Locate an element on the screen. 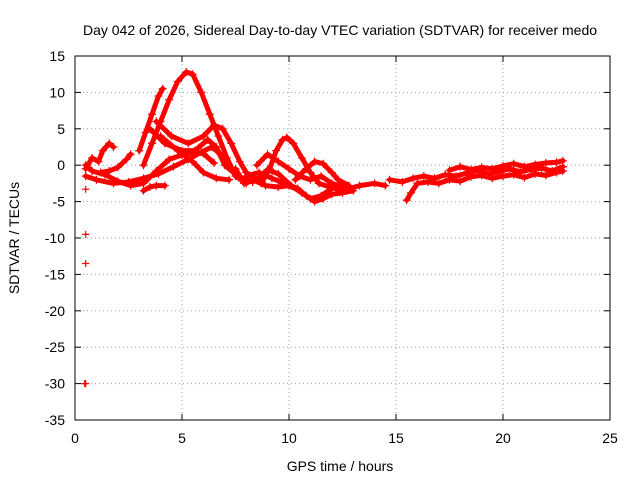  track-small-bump is located at coordinates (154, 188).